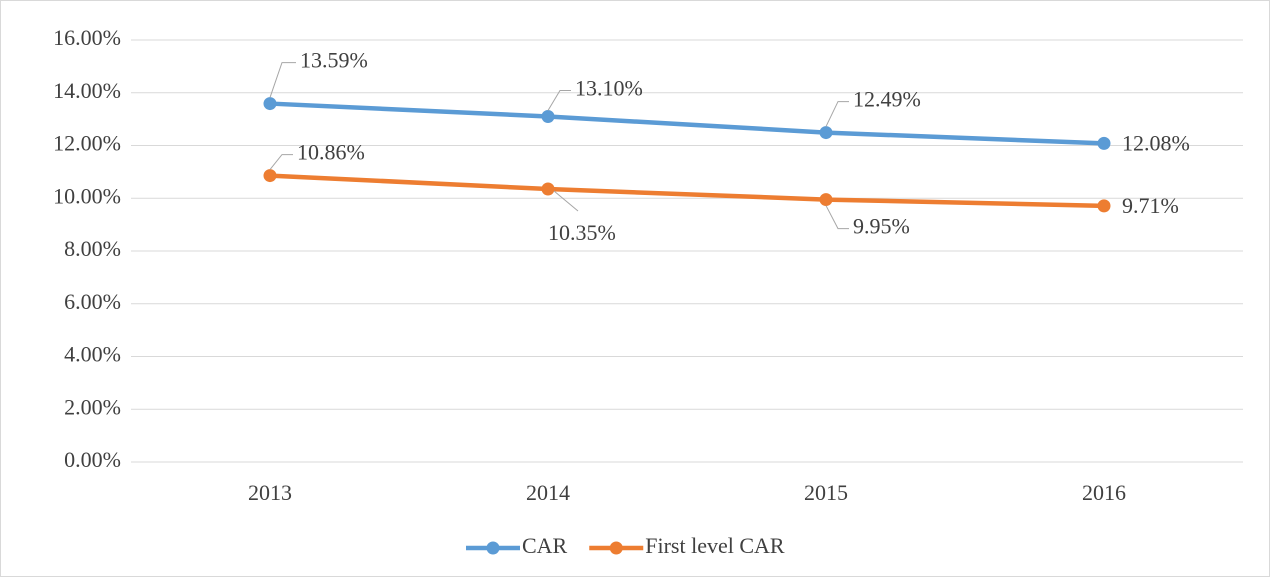 The height and width of the screenshot is (578, 1271). What do you see at coordinates (92, 354) in the screenshot?
I see `y-tick-label: 4.00%` at bounding box center [92, 354].